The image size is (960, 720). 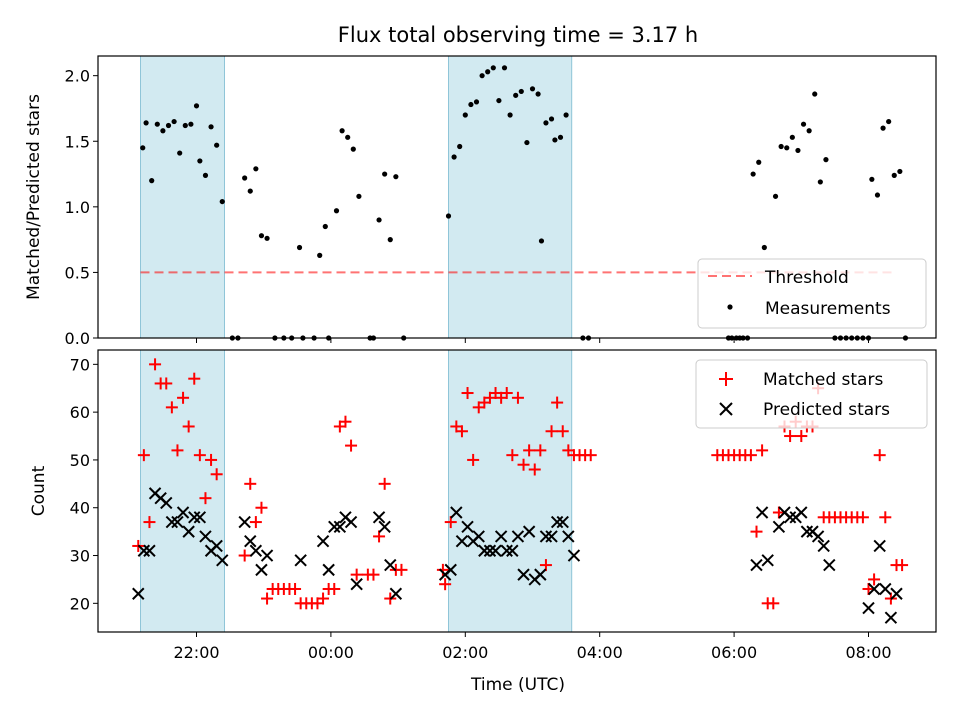 I want to click on x-tick-label: 00:00, so click(x=331, y=652).